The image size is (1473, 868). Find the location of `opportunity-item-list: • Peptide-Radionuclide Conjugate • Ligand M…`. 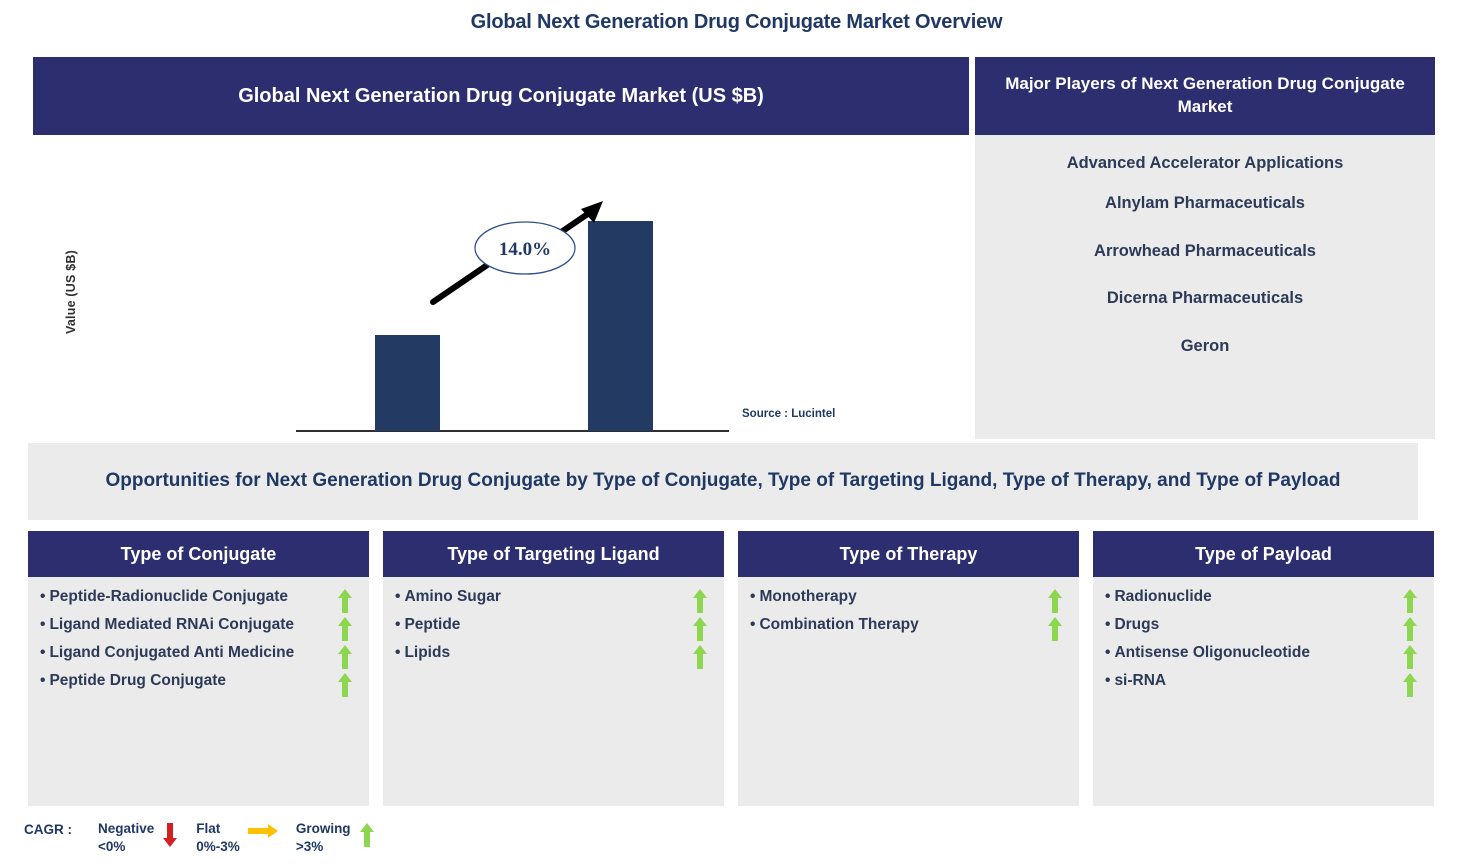

opportunity-item-list: • Peptide-Radionuclide Conjugate • Ligand M… is located at coordinates (198, 691).